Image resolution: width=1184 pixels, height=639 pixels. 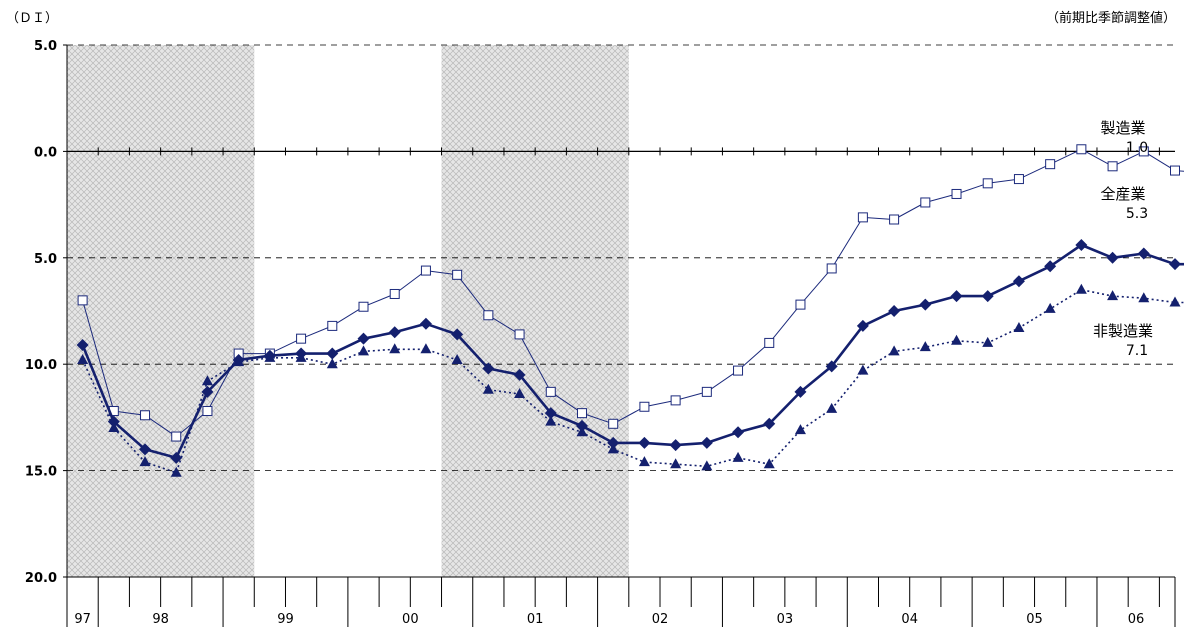 I want to click on note-label: （前期比季節調整値）, so click(x=1111, y=18).